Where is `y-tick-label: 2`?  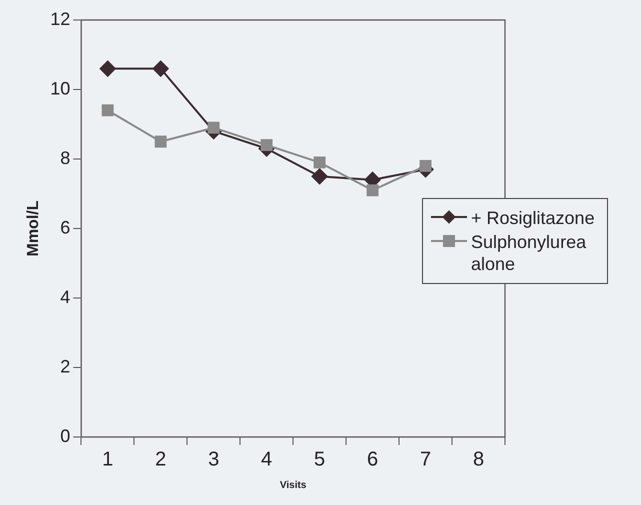 y-tick-label: 2 is located at coordinates (65, 366).